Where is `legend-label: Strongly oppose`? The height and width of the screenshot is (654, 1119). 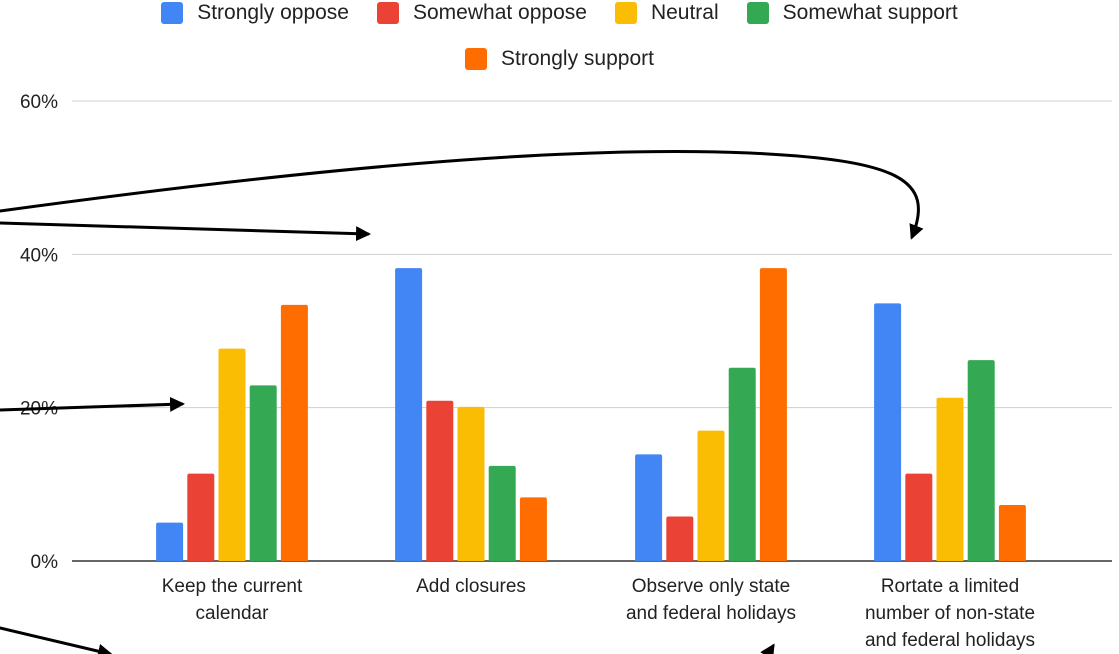 legend-label: Strongly oppose is located at coordinates (273, 12).